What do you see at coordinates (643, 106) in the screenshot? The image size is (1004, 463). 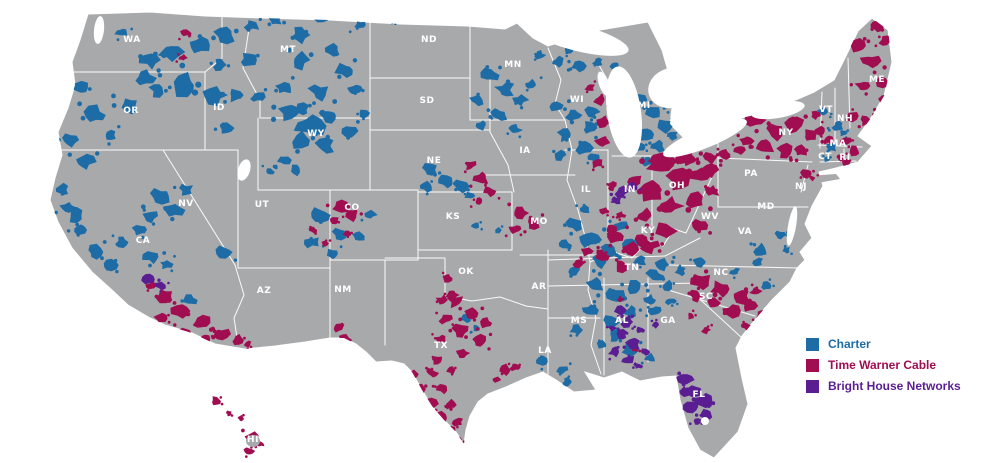 I see `state-label-mi: MI` at bounding box center [643, 106].